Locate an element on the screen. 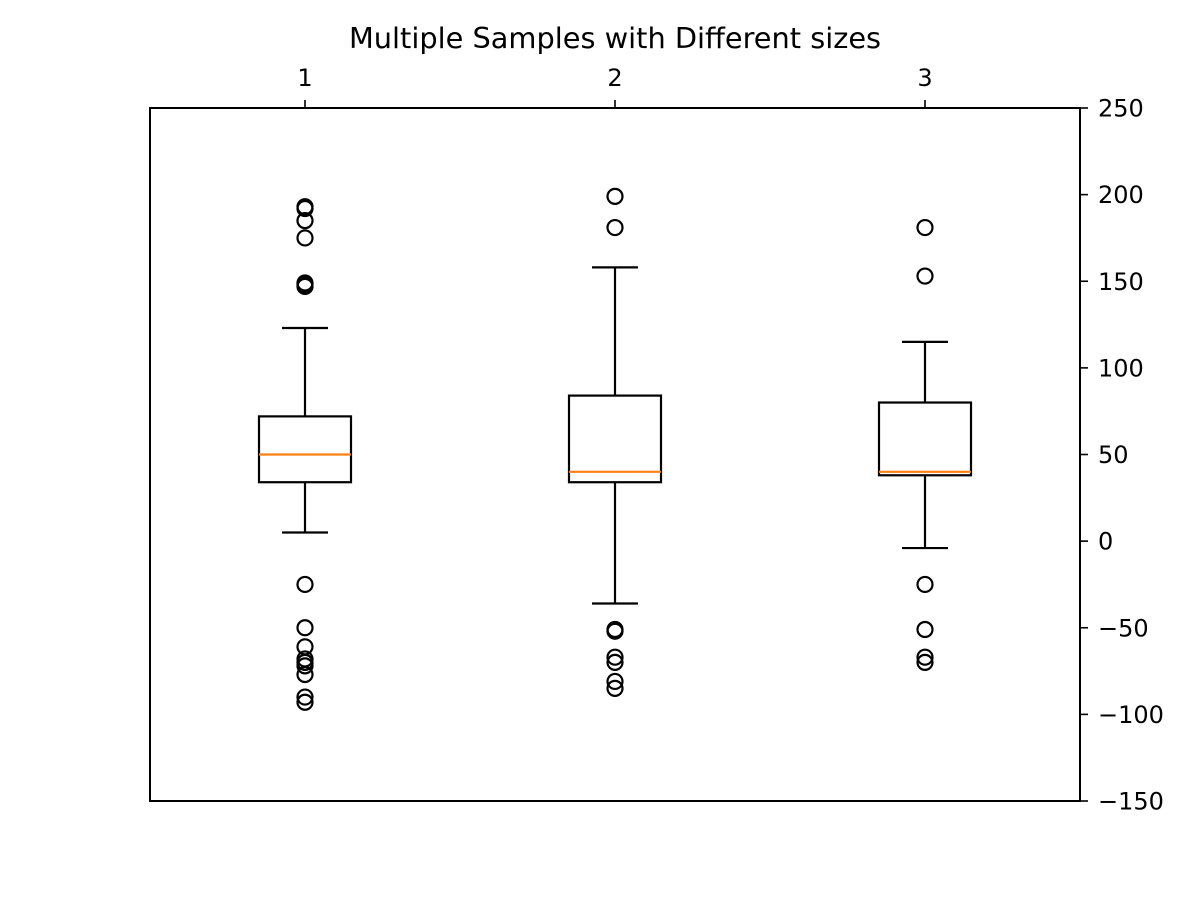 The width and height of the screenshot is (1200, 900). x-tick-label: 3 is located at coordinates (924, 78).